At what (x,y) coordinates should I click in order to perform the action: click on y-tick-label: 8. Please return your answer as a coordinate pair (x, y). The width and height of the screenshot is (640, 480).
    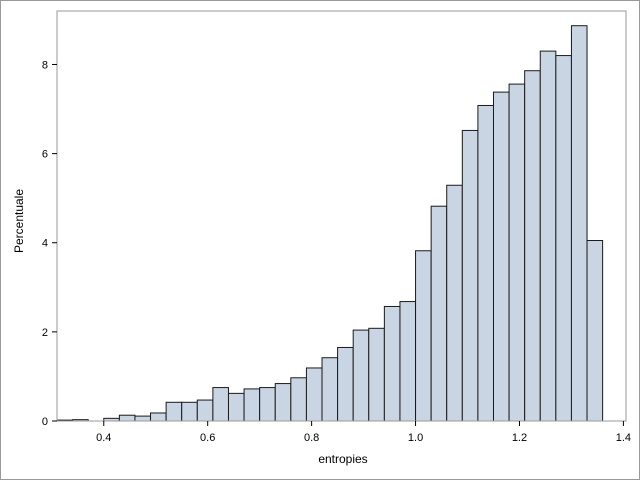
    Looking at the image, I should click on (45, 65).